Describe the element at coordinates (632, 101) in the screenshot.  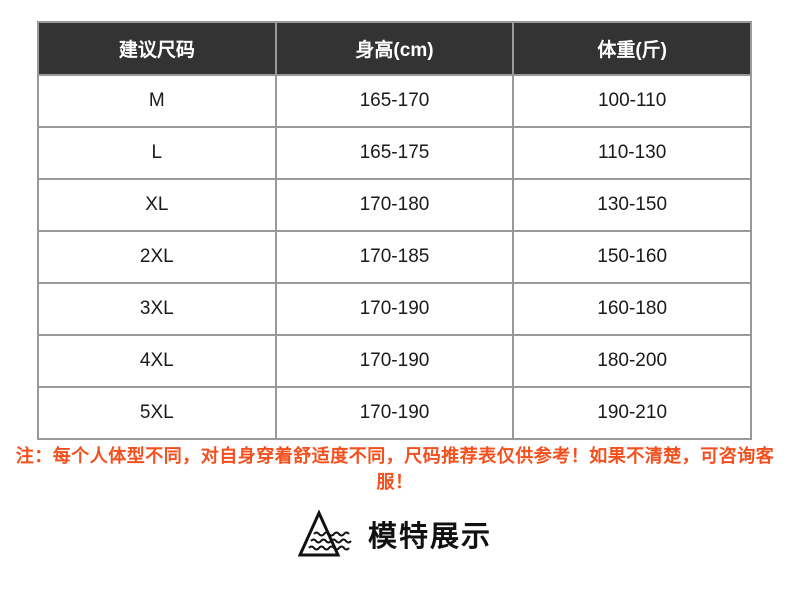
I see `weight-cell: 100-110` at that location.